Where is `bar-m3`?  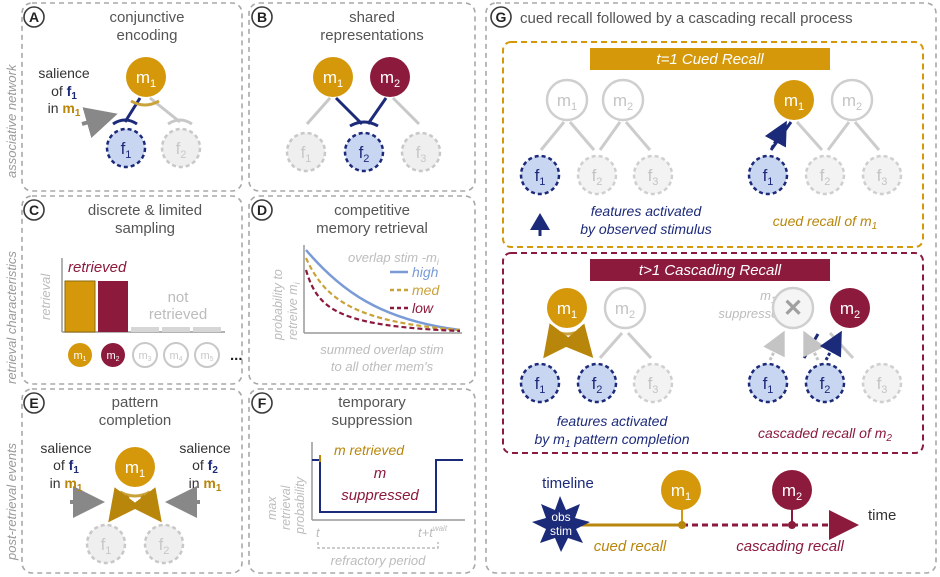 bar-m3 is located at coordinates (145, 329).